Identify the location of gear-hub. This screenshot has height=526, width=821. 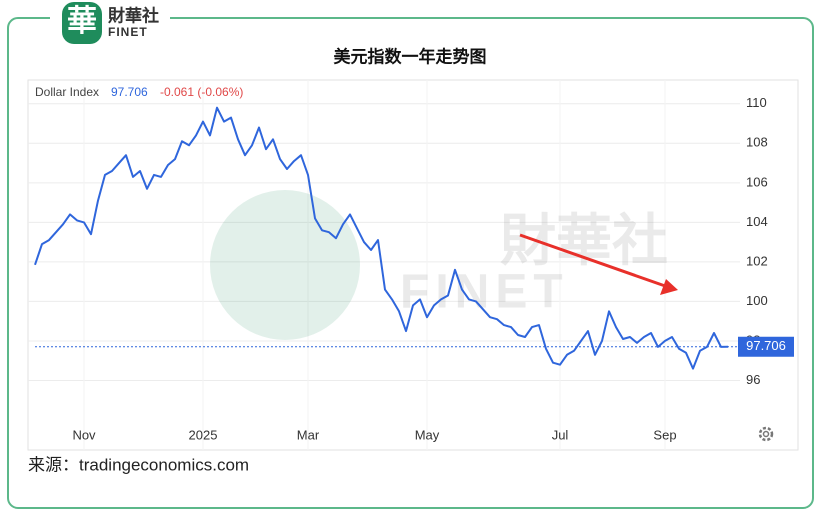
(766, 434).